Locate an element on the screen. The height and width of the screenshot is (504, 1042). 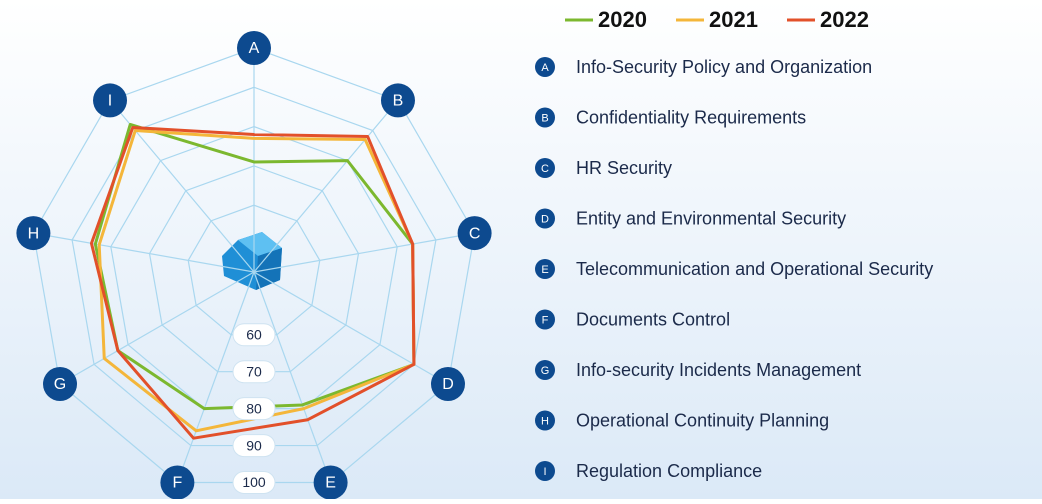
y-tick-label: 70 is located at coordinates (254, 371).